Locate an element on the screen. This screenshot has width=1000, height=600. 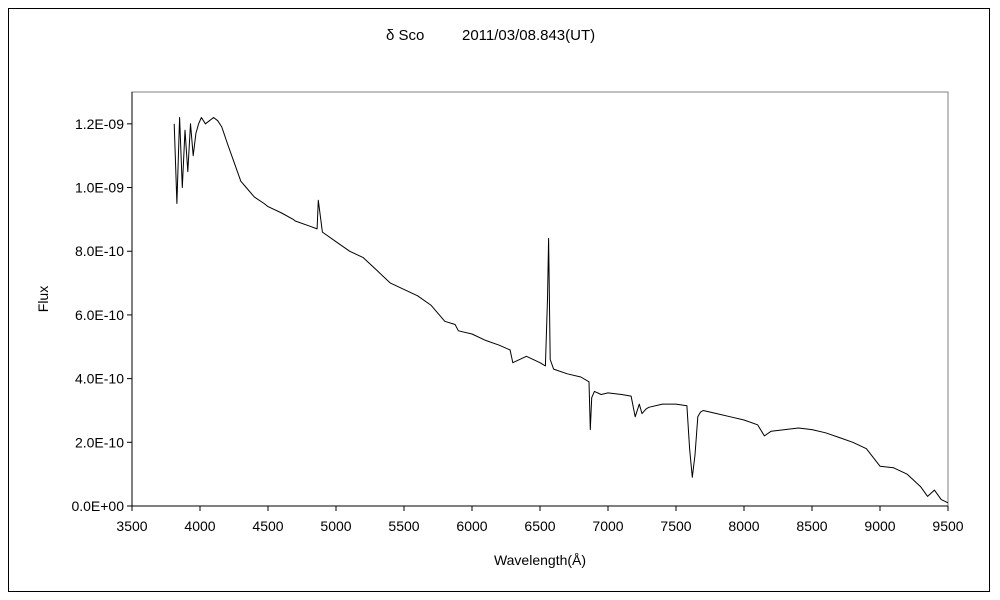
chart-title-object: δ Sco is located at coordinates (405, 35).